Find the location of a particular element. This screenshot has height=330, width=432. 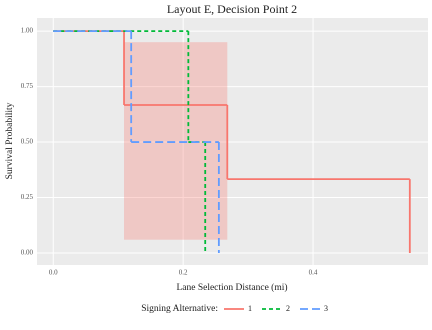

y-tick-label: 0.75 is located at coordinates (27, 86).